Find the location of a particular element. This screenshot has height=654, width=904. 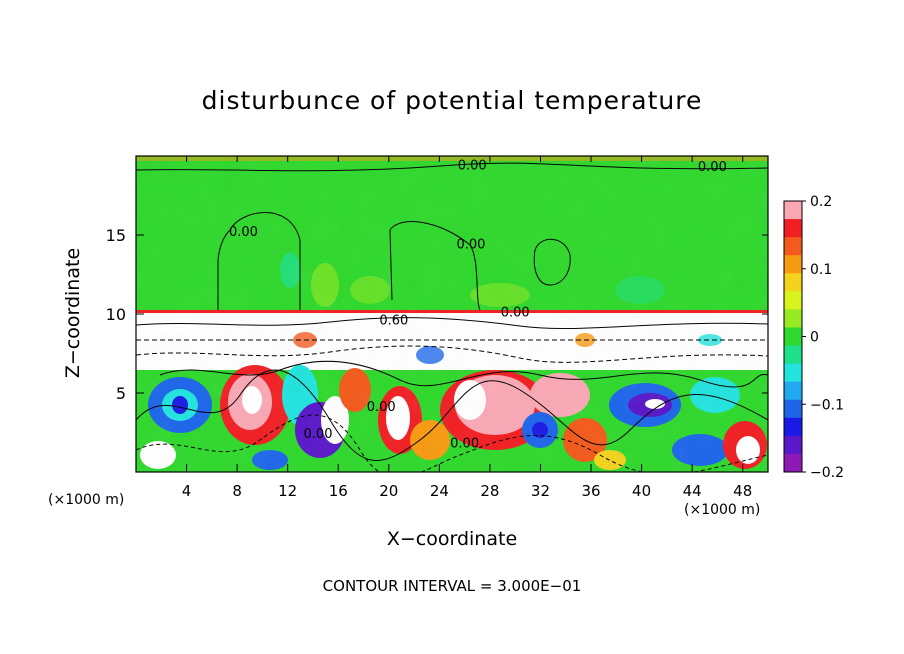

x-tick-label: 44 is located at coordinates (692, 491).